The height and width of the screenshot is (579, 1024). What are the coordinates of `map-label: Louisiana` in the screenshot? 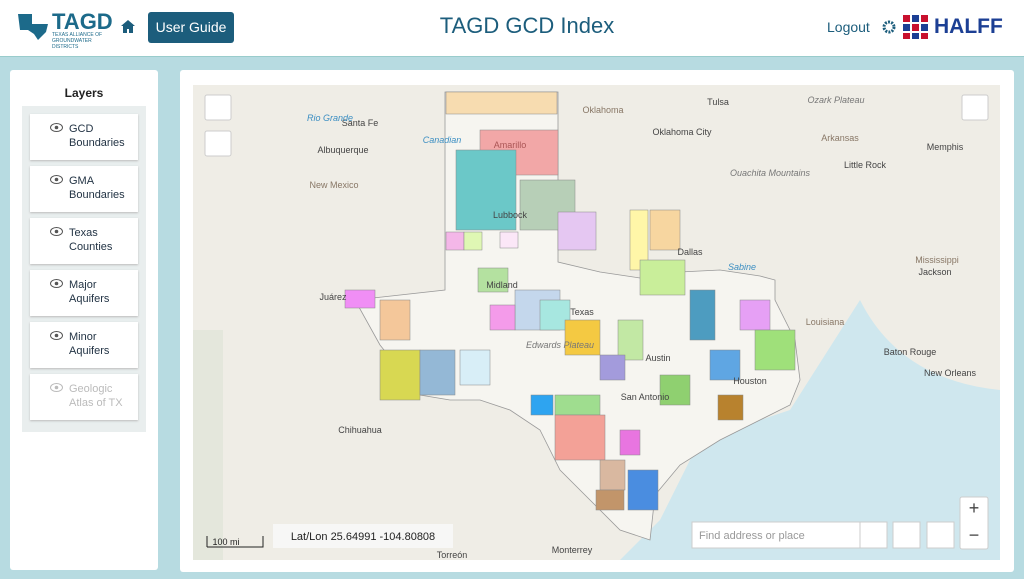 It's located at (825, 322).